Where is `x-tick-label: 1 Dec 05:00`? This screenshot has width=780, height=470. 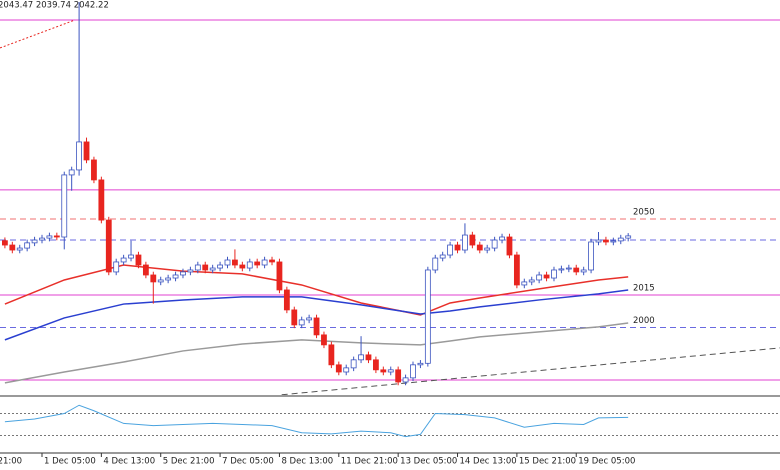 x-tick-label: 1 Dec 05:00 is located at coordinates (70, 462).